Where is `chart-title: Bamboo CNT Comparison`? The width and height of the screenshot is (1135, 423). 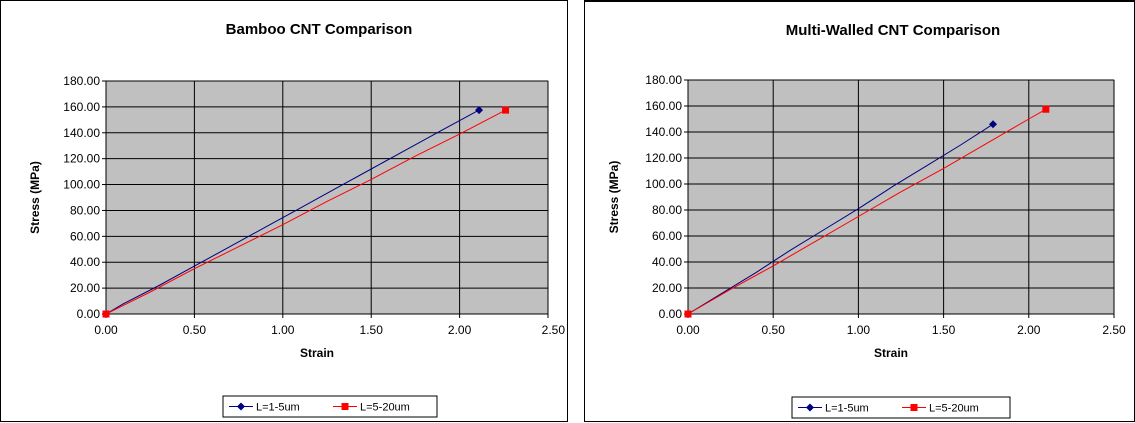 chart-title: Bamboo CNT Comparison is located at coordinates (319, 29).